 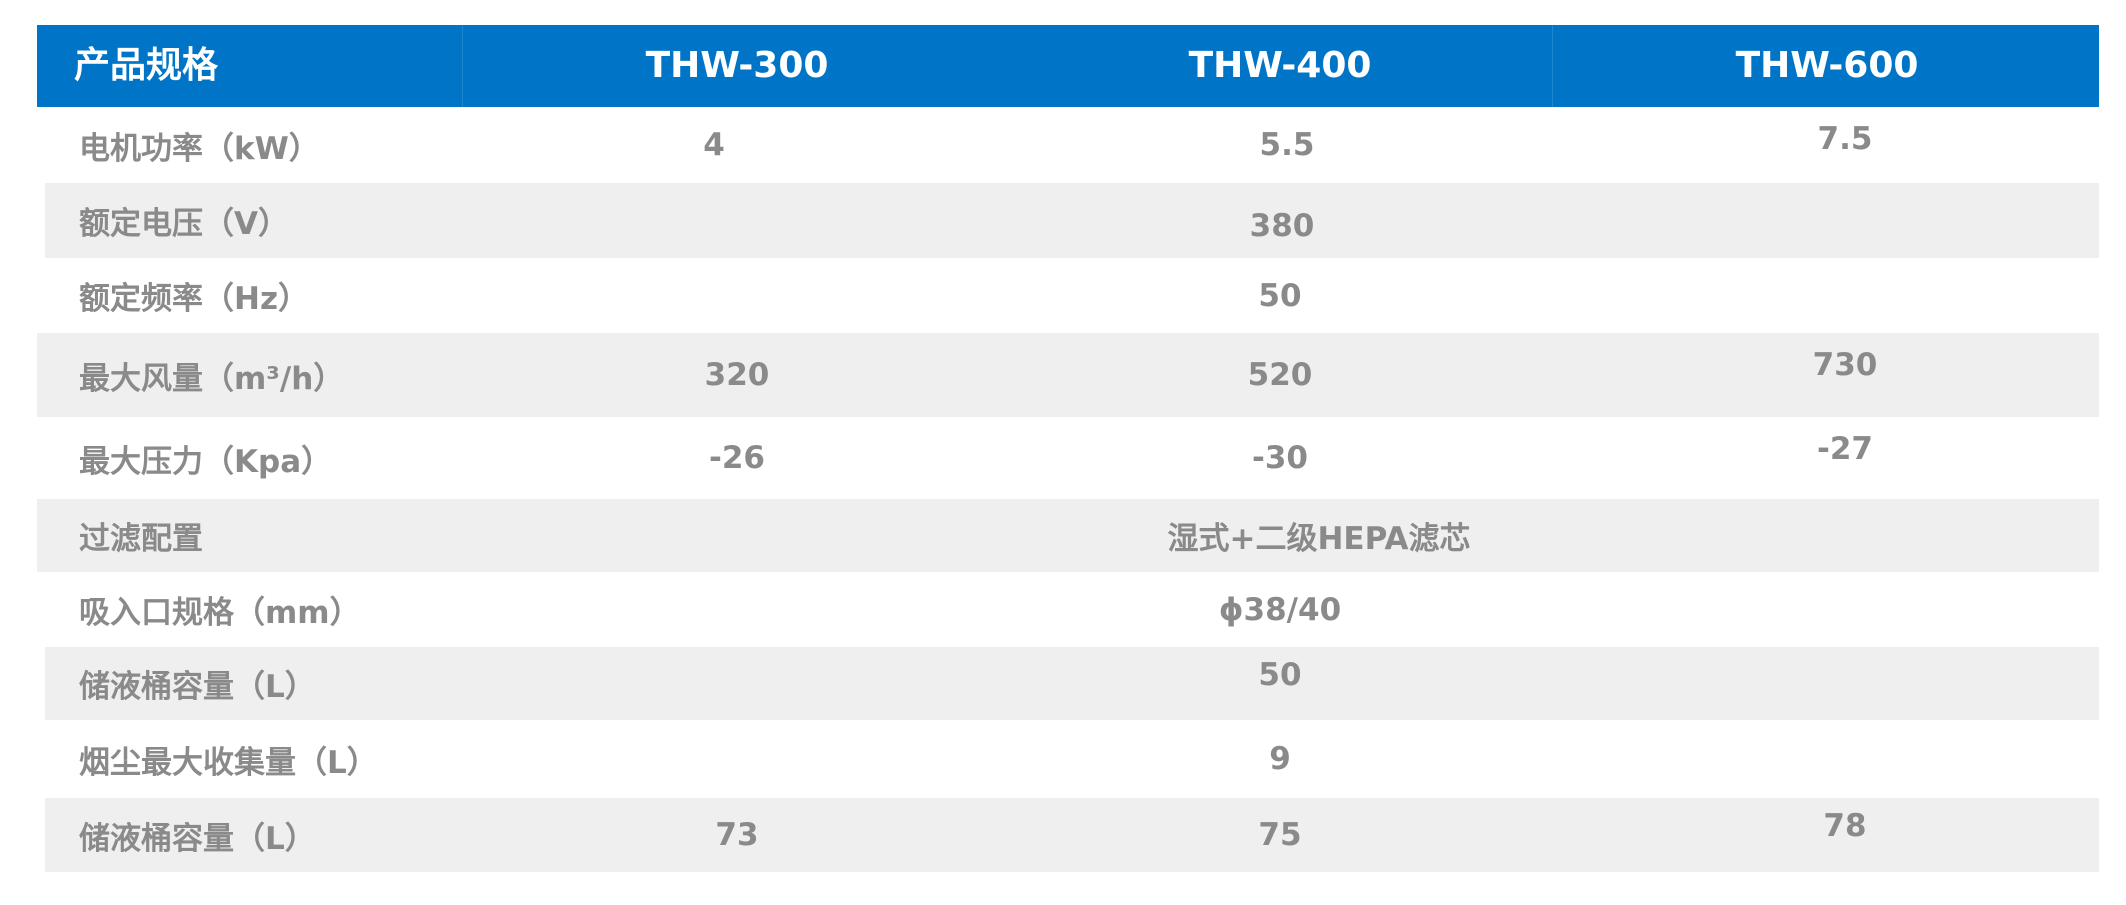 What do you see at coordinates (1072, 220) in the screenshot?
I see `table-row-rated-voltage: 额定电压（V） 380` at bounding box center [1072, 220].